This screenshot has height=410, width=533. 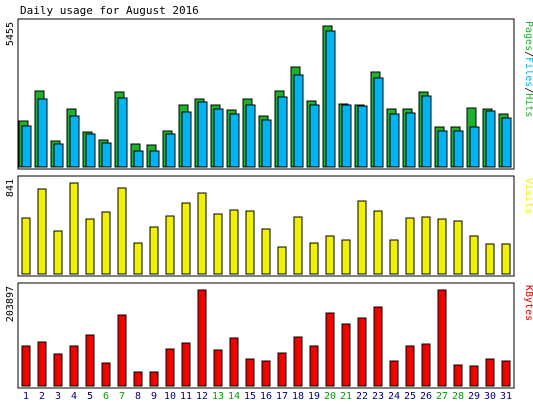 What do you see at coordinates (42, 396) in the screenshot?
I see `day-label-2: 2` at bounding box center [42, 396].